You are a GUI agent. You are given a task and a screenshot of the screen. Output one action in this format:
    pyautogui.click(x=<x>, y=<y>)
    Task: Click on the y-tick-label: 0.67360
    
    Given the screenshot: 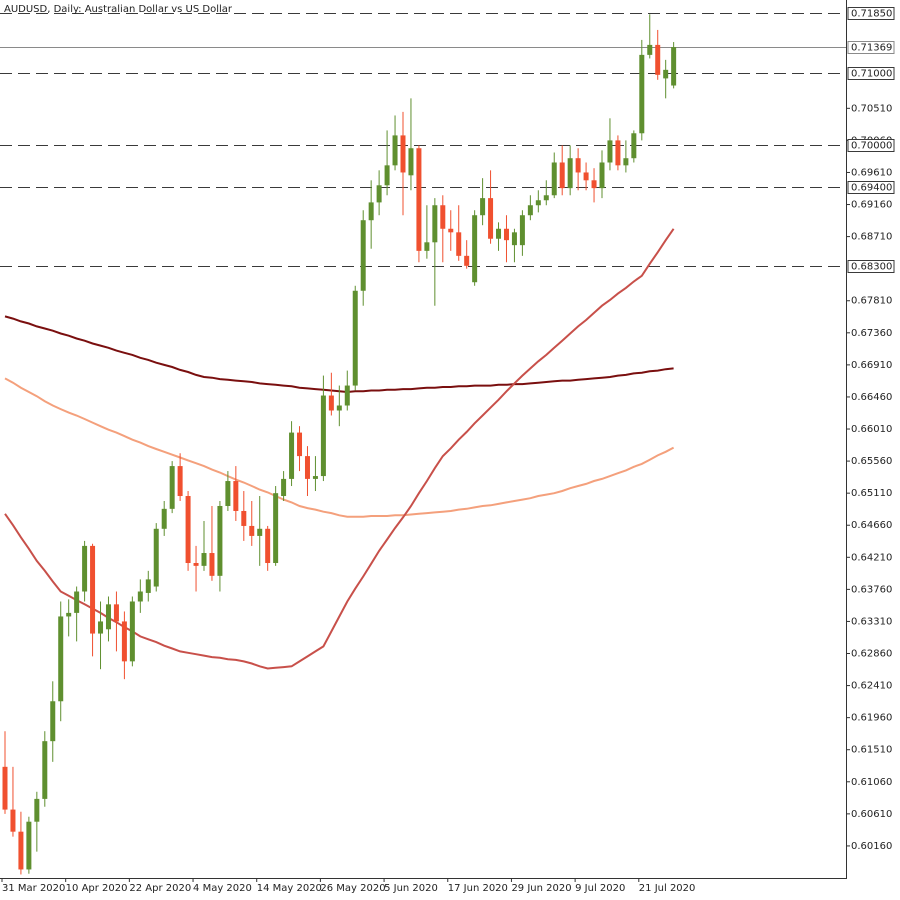 What is the action you would take?
    pyautogui.click(x=871, y=333)
    